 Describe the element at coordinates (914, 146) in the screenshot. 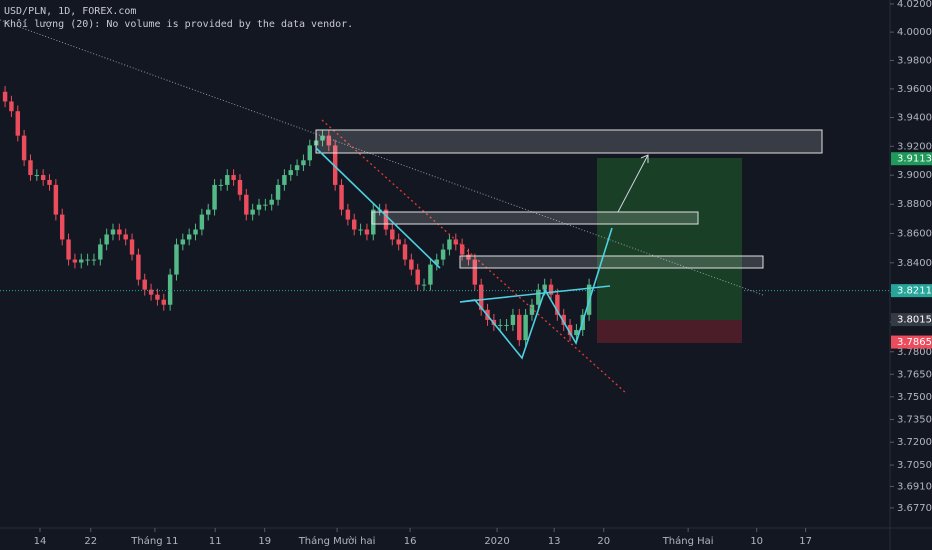

I see `y-tick-label: 3.92000` at that location.